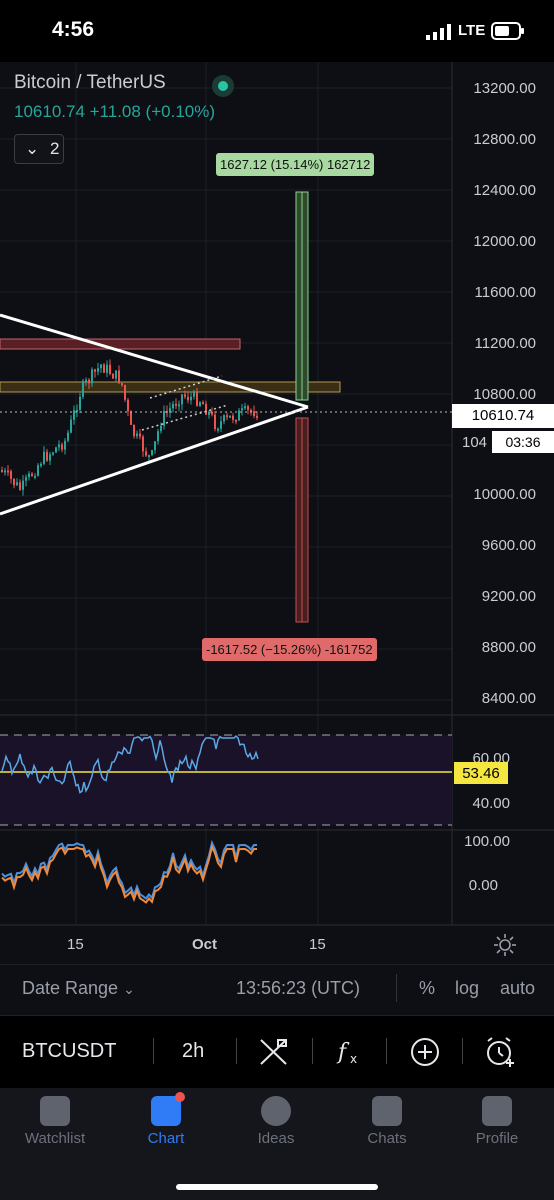 Image resolution: width=554 pixels, height=1200 pixels. What do you see at coordinates (276, 1111) in the screenshot?
I see `ideas-icon` at bounding box center [276, 1111].